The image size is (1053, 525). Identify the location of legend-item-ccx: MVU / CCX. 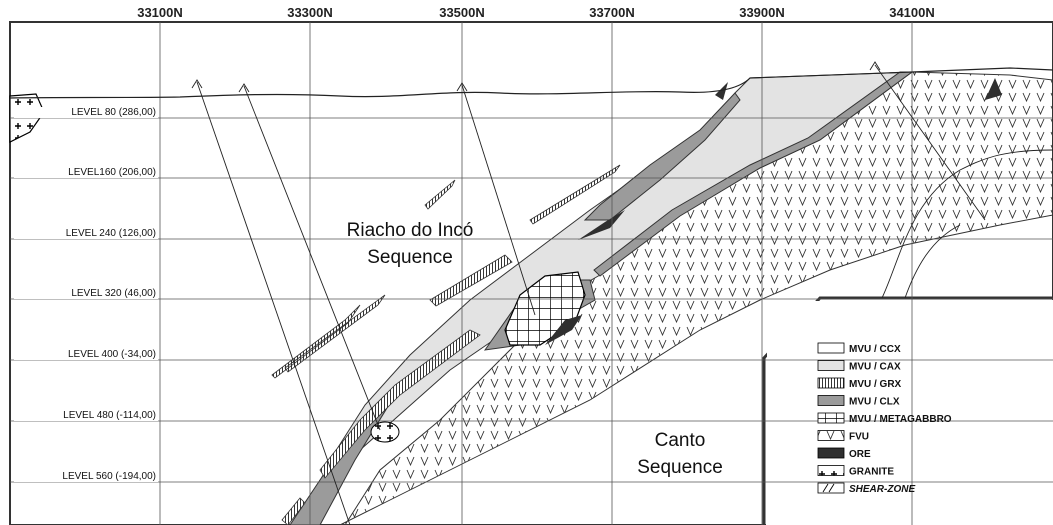
(859, 348).